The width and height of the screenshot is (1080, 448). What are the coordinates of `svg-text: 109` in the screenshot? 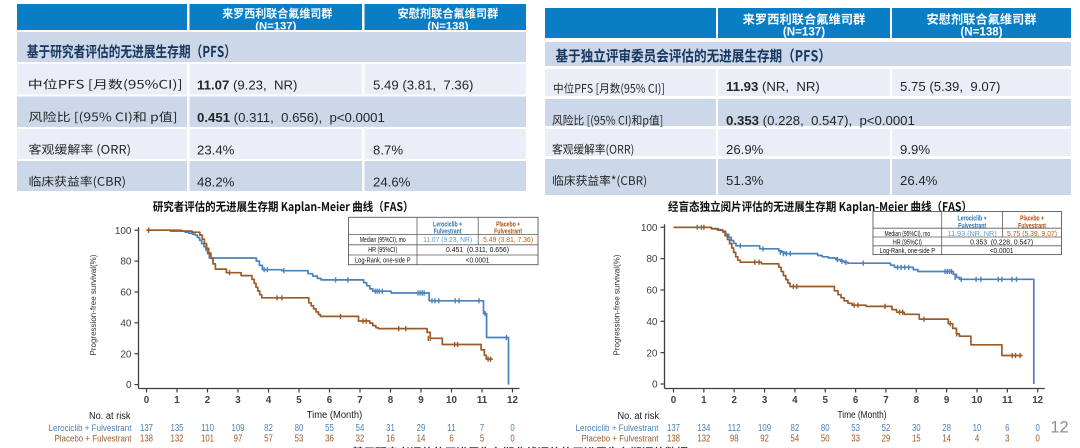 It's located at (764, 428).